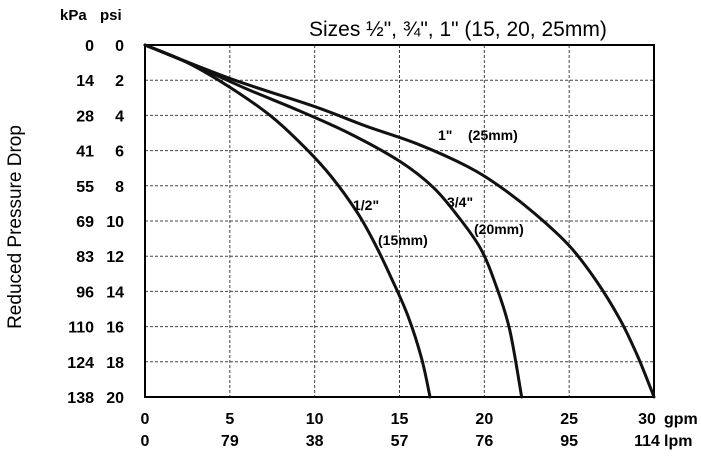  I want to click on y-tick-label-psi: 6, so click(119, 152).